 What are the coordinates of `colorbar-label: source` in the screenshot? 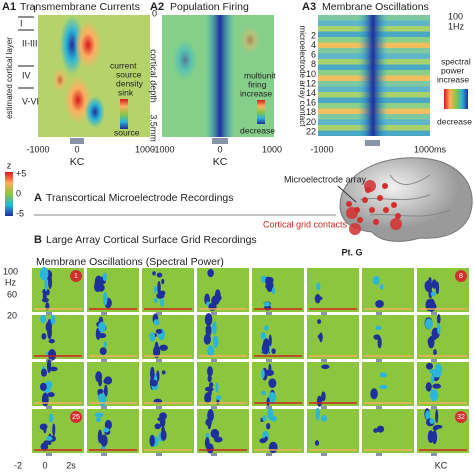 It's located at (129, 74).